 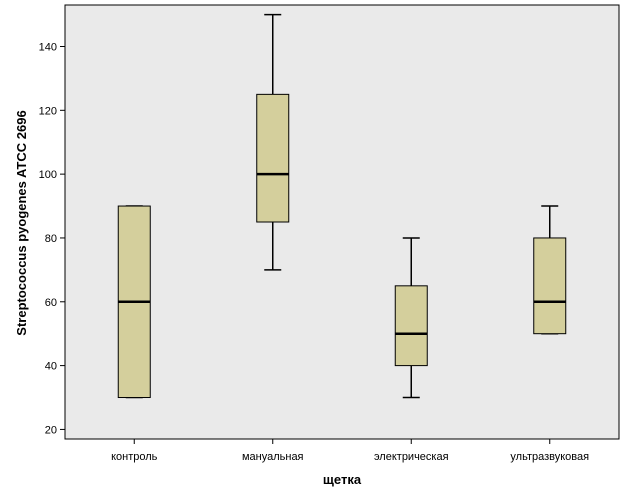 I want to click on y-tick-label: 120, so click(x=48, y=111).